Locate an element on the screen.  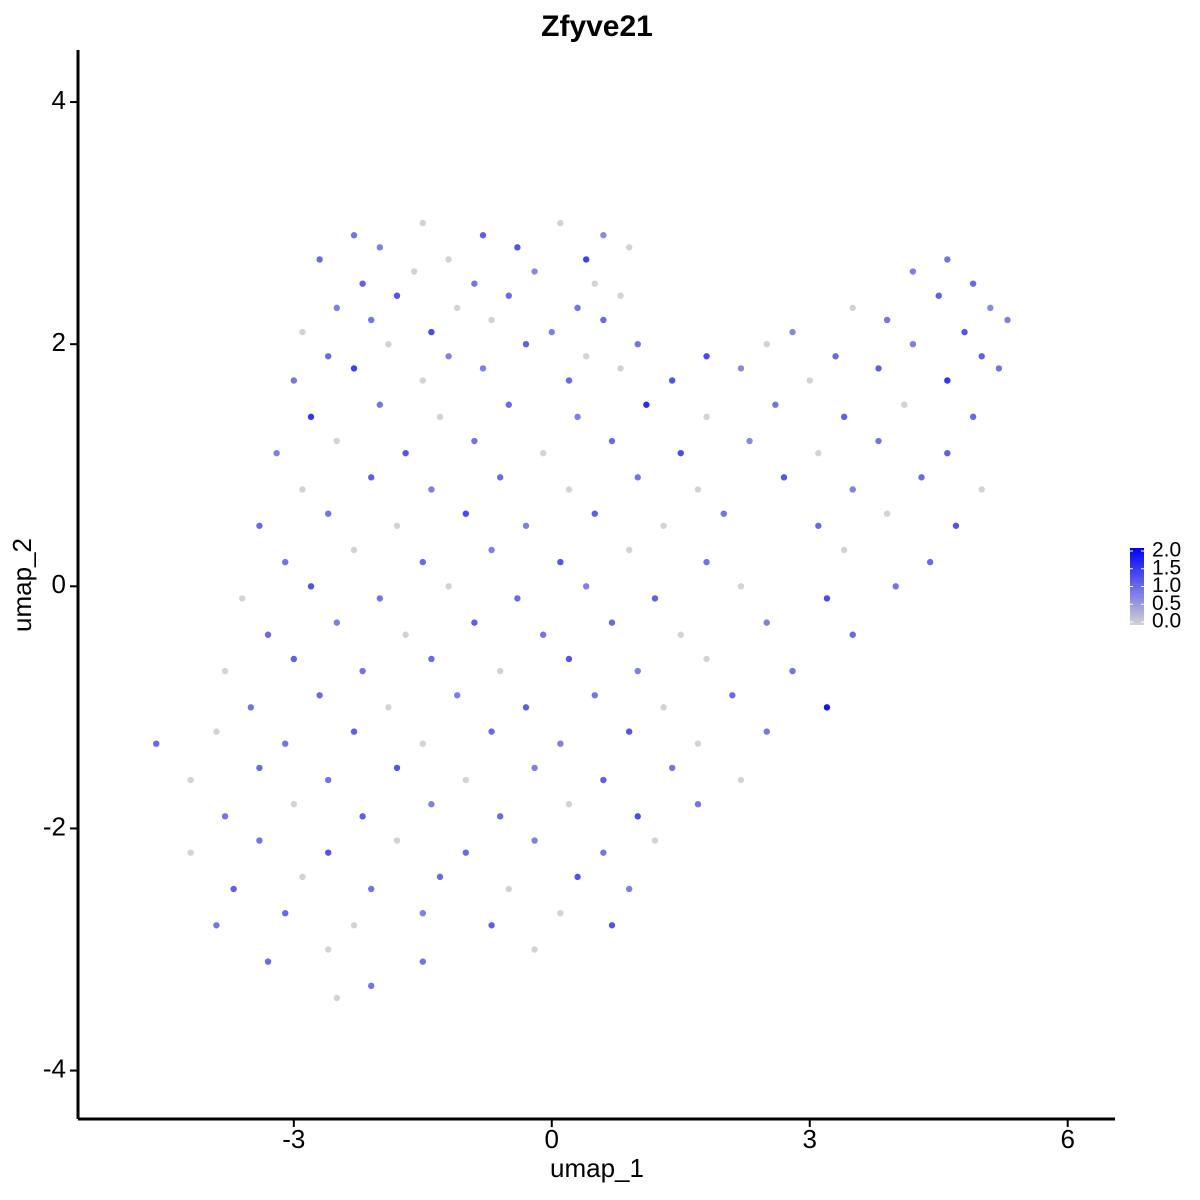
colorbar is located at coordinates (1137, 586).